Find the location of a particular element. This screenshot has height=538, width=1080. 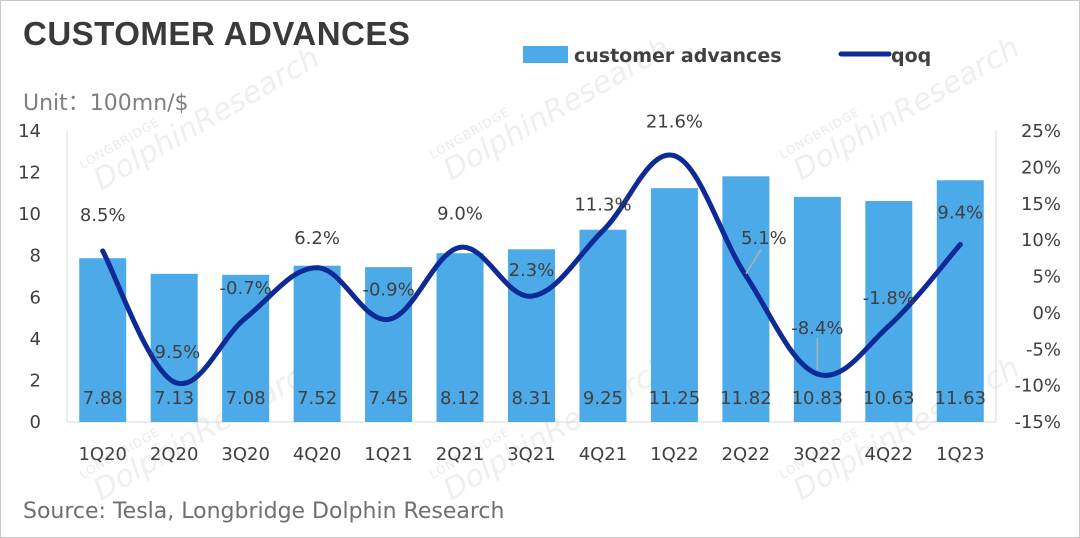

bar-value-label: 7.45 is located at coordinates (389, 398).